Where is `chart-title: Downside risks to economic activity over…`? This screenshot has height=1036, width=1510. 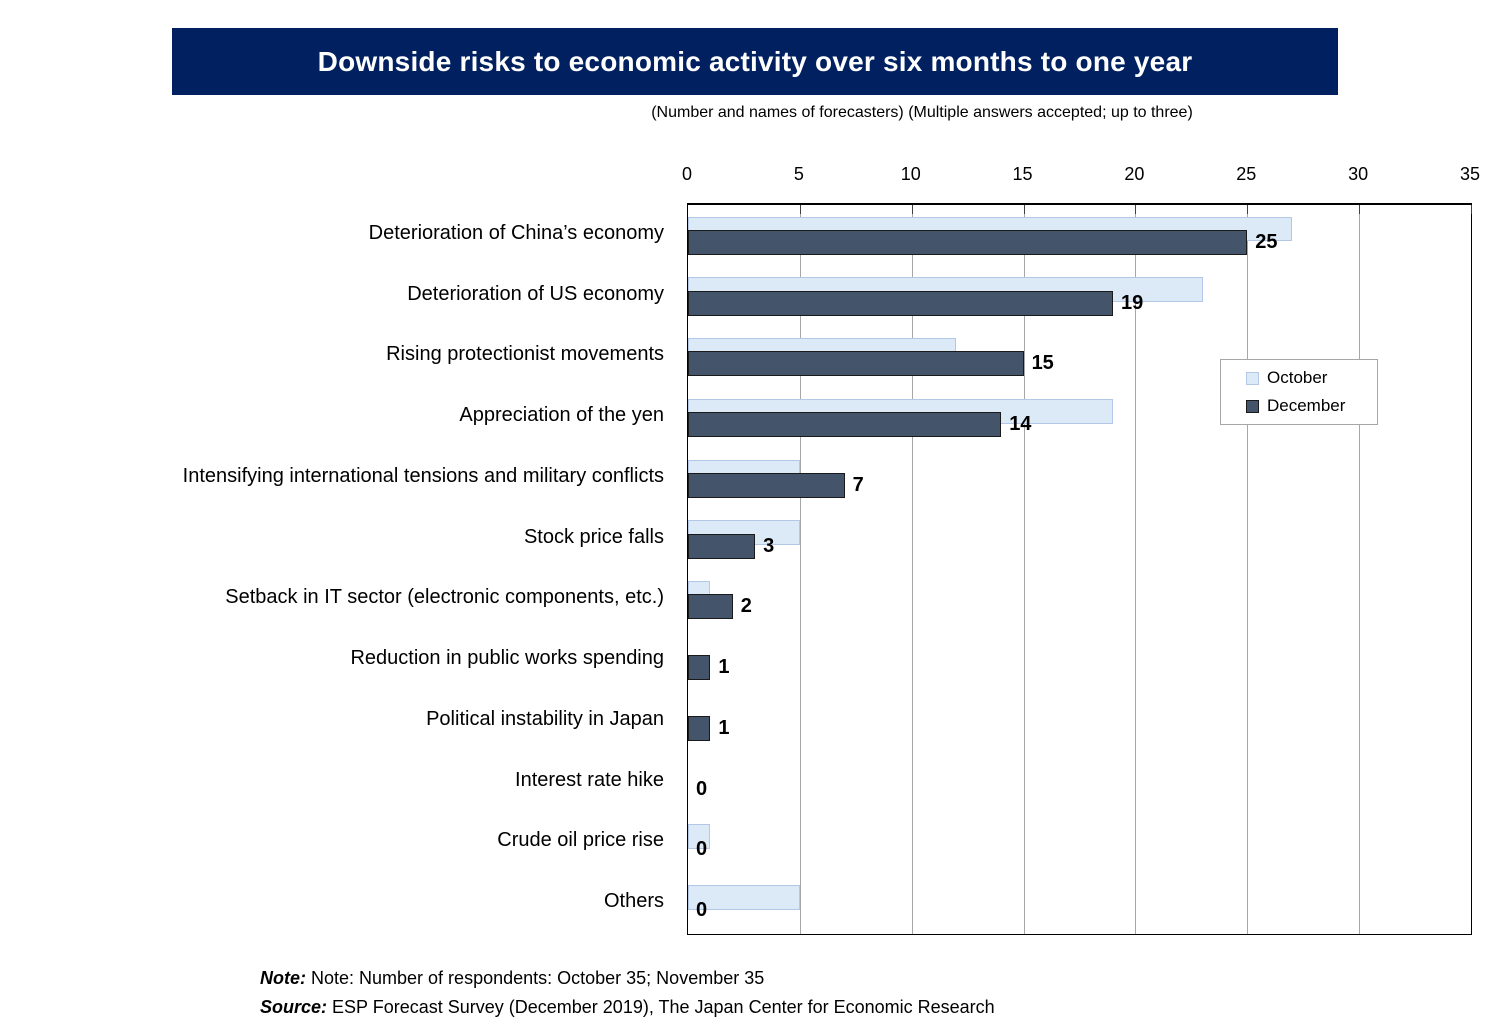 chart-title: Downside risks to economic activity over… is located at coordinates (755, 61).